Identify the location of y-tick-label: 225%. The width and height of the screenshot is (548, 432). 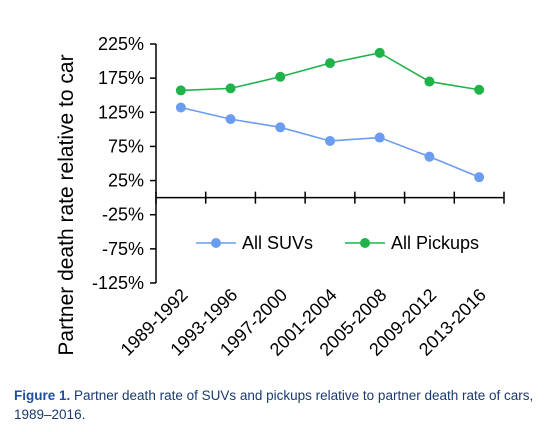
(121, 44).